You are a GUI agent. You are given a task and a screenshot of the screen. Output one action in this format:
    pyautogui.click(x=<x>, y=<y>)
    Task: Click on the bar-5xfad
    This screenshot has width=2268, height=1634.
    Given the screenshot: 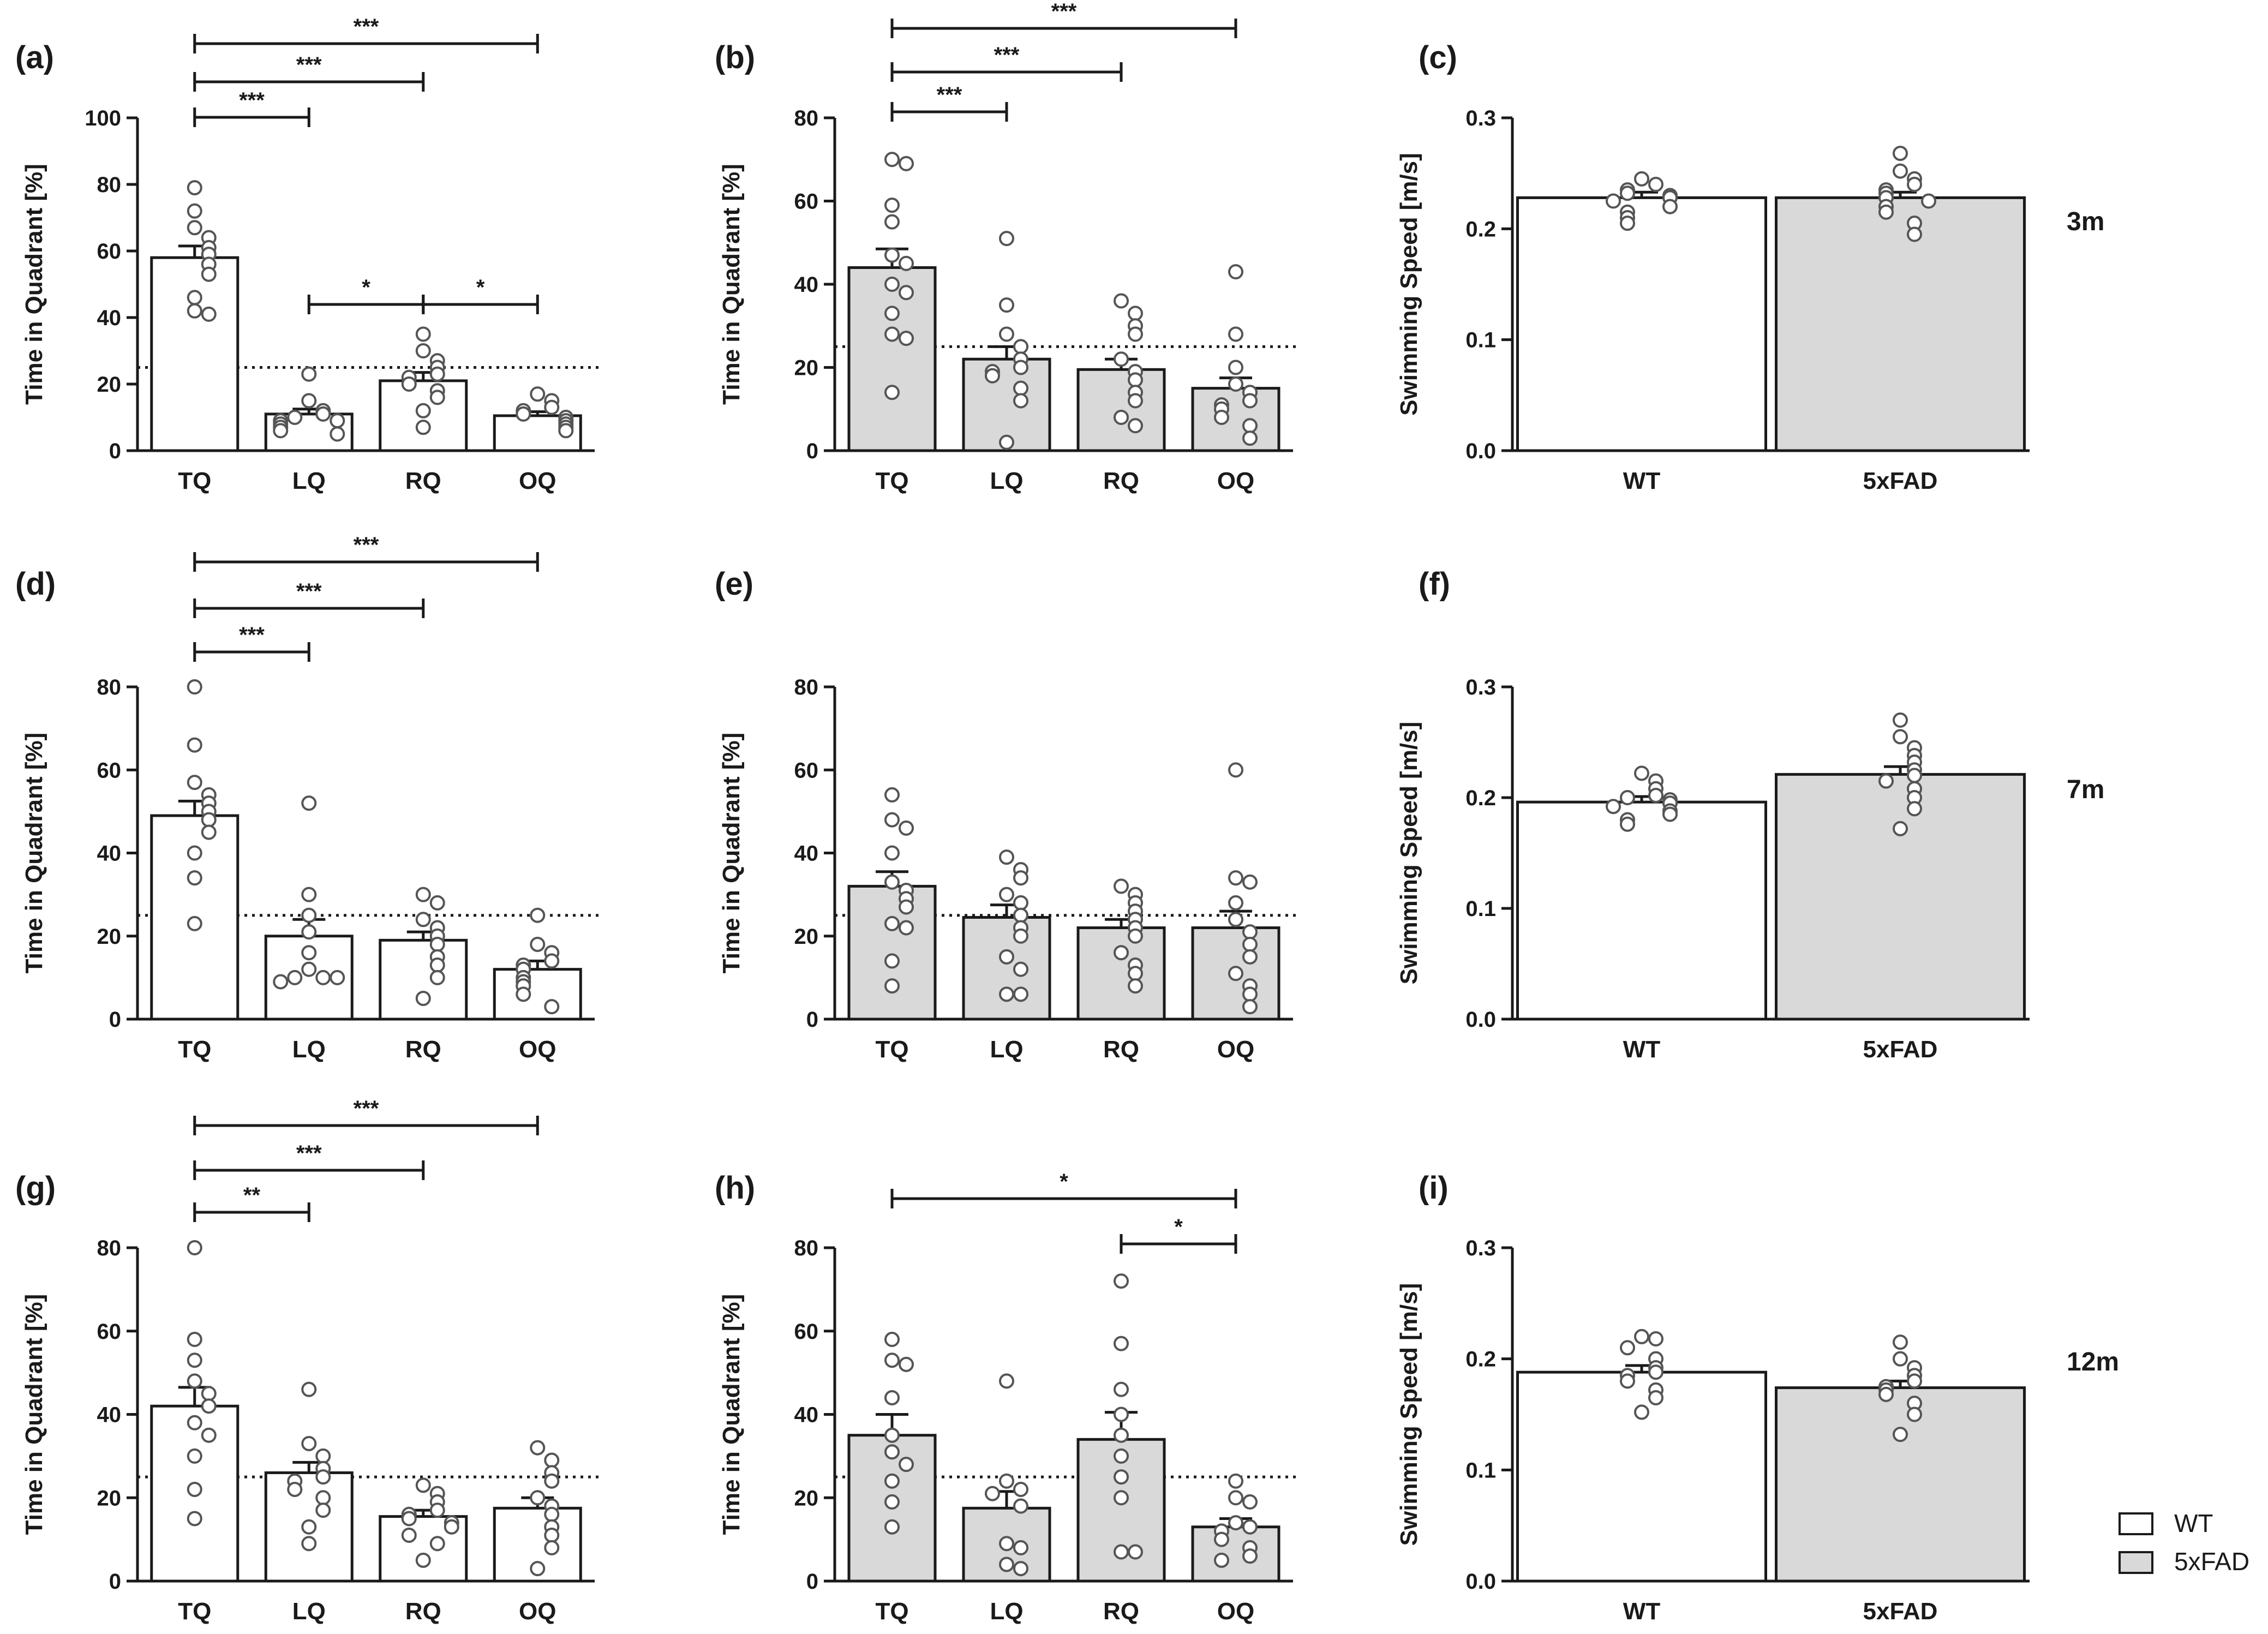 What is the action you would take?
    pyautogui.click(x=1900, y=897)
    